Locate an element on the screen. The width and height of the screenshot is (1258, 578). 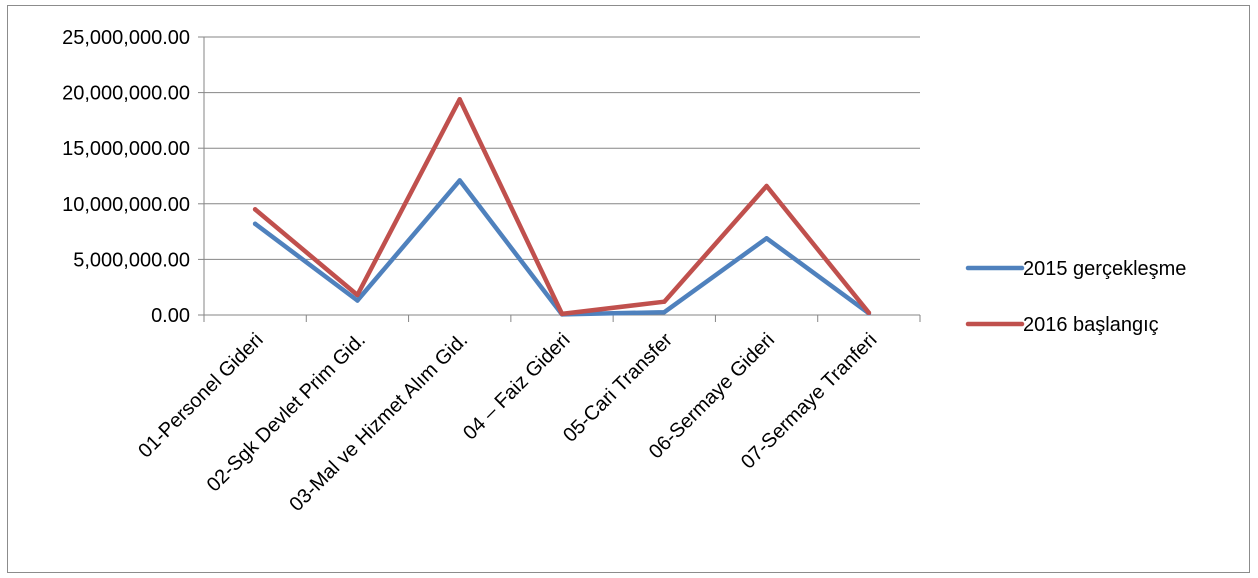
y-tick-label: 15,000,000.00 is located at coordinates (126, 149).